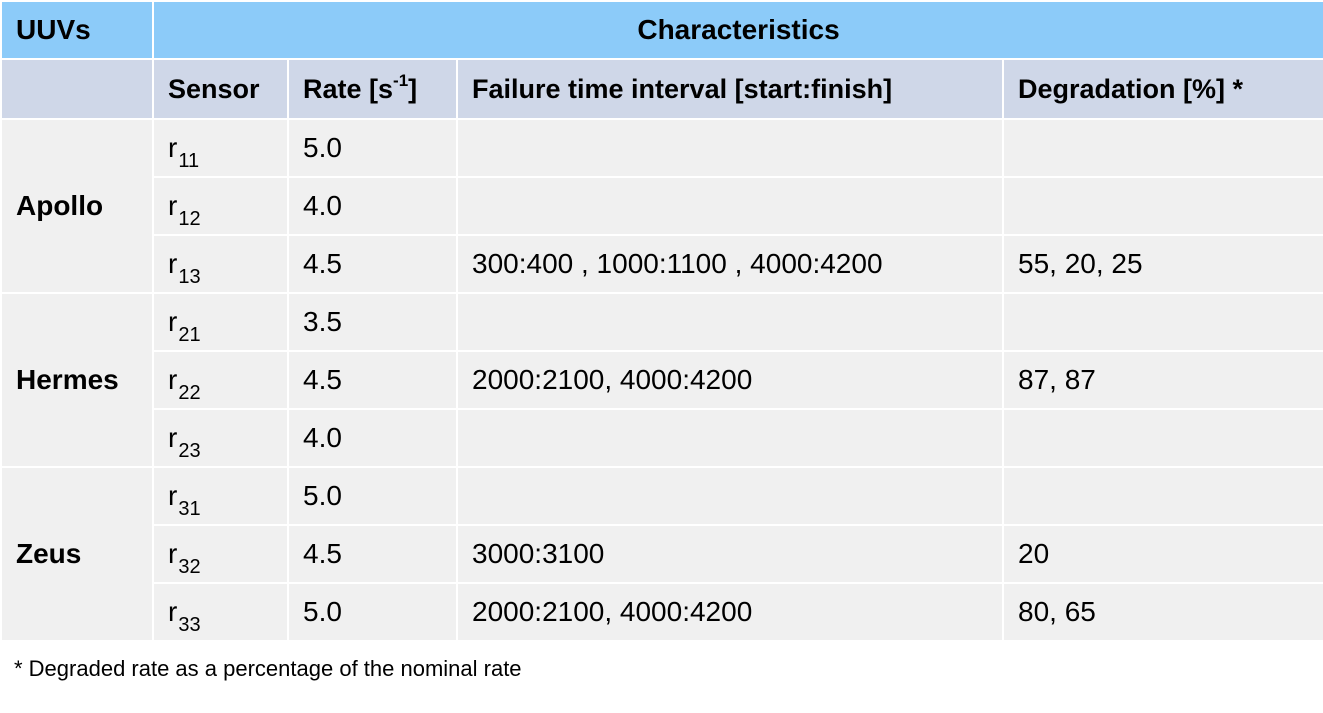 Image resolution: width=1323 pixels, height=713 pixels. I want to click on data-row: r12 4.0, so click(662, 206).